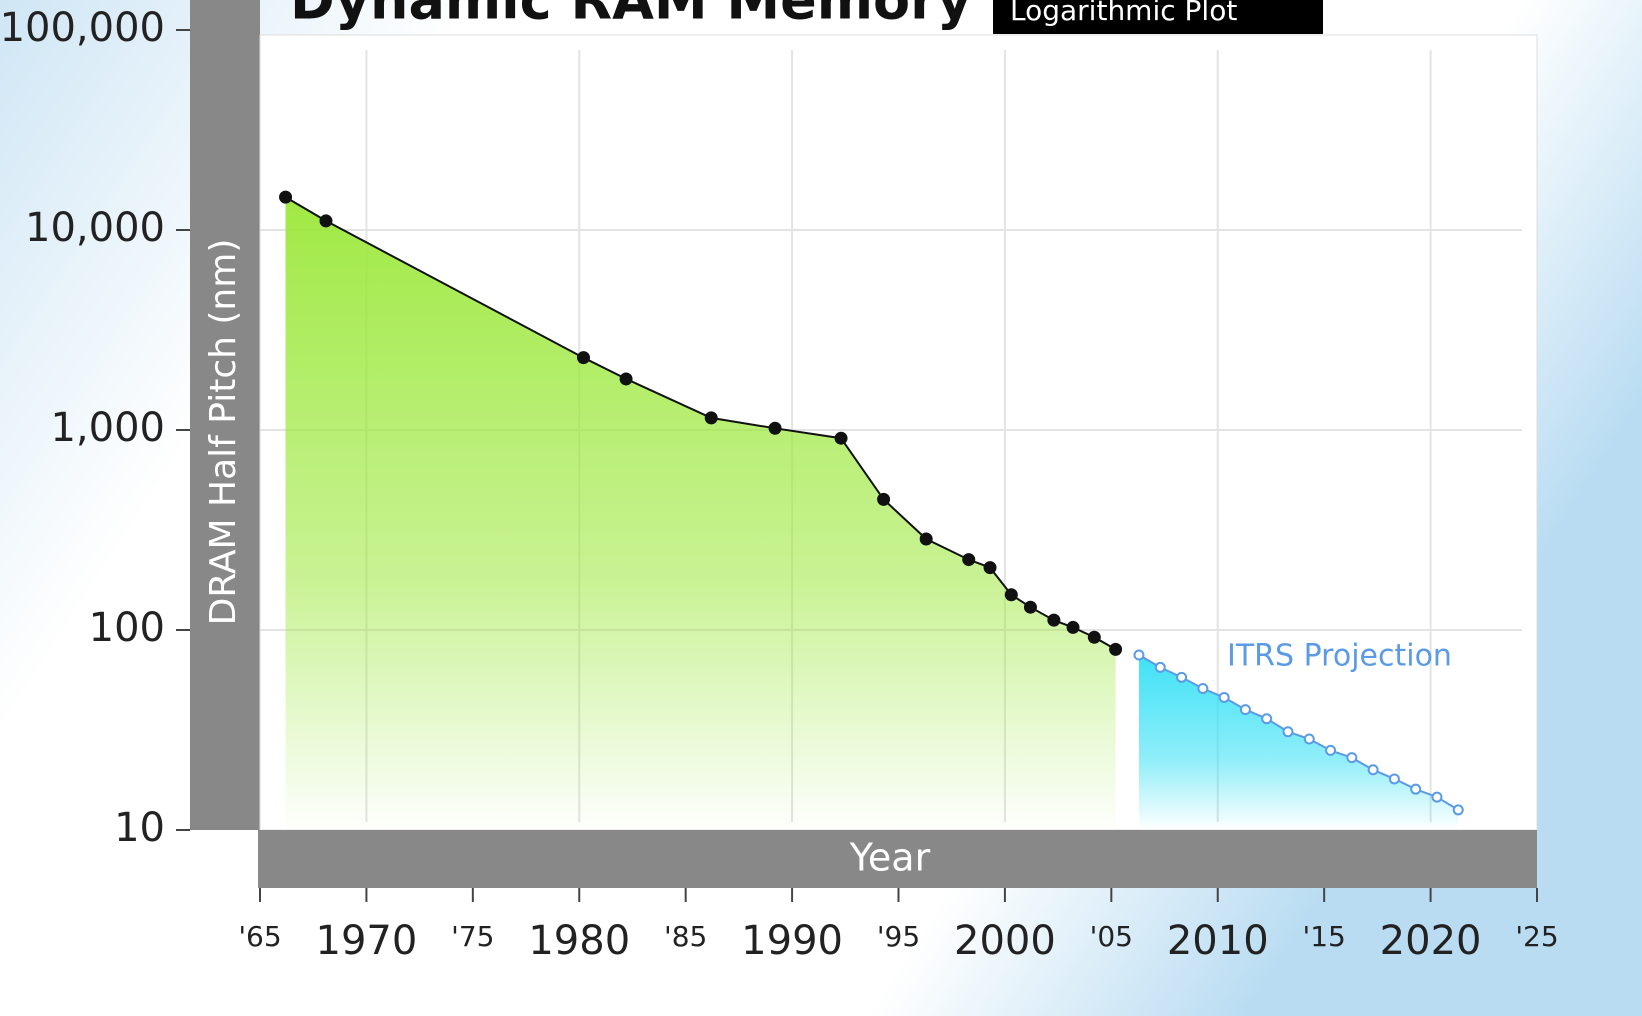  What do you see at coordinates (139, 828) in the screenshot?
I see `y-tick-label: 10` at bounding box center [139, 828].